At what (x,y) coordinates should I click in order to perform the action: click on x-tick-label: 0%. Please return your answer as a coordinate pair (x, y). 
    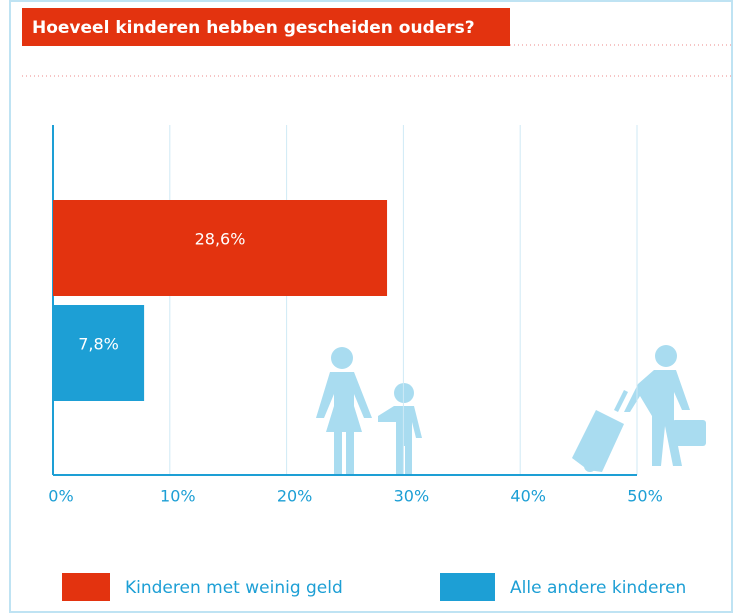
    Looking at the image, I should click on (60, 496).